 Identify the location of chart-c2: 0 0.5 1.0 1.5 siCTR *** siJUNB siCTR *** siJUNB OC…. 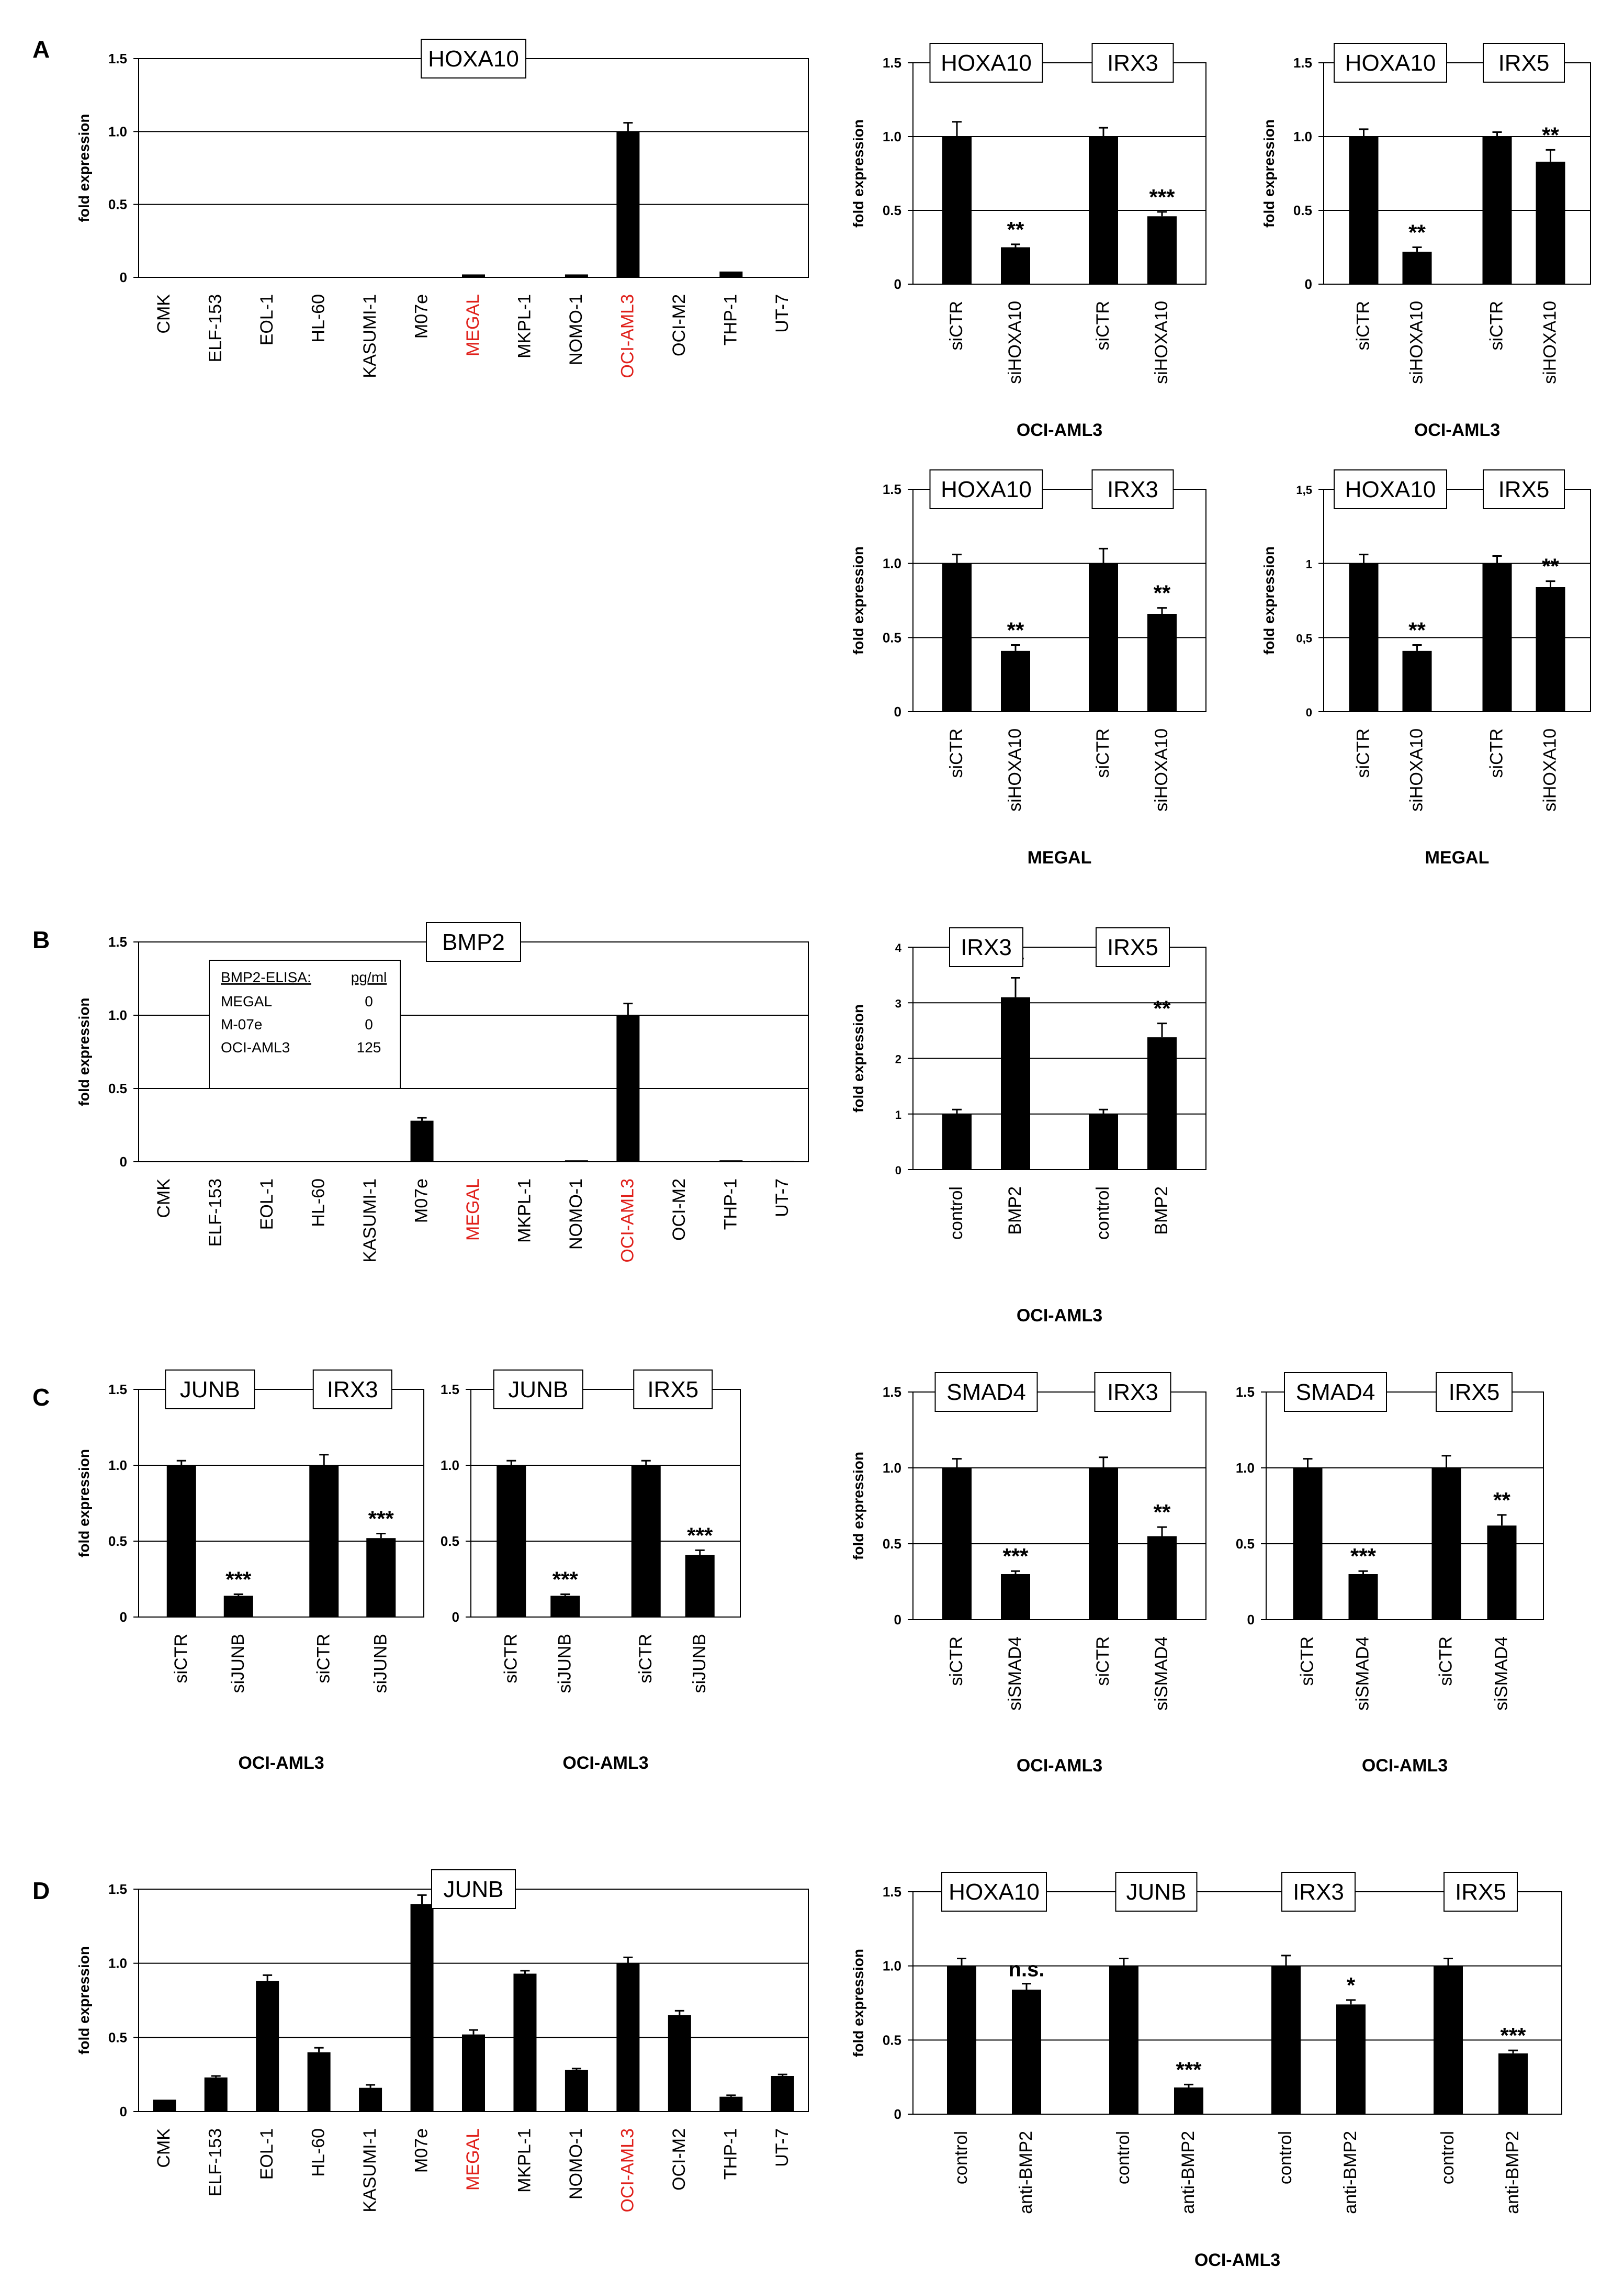
(591, 1571).